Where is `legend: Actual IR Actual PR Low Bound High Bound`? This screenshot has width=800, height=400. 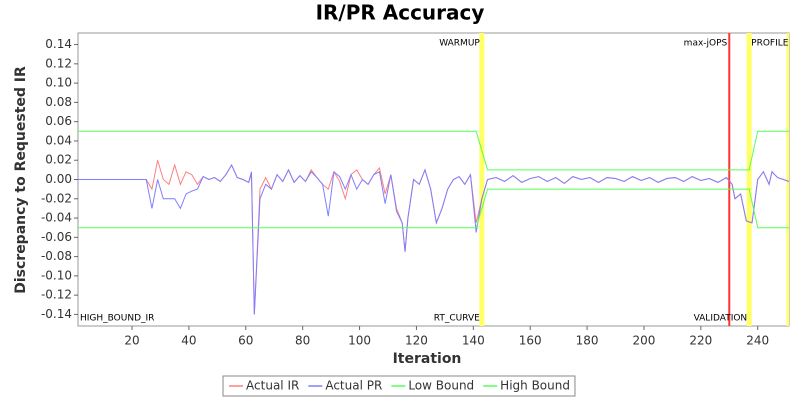
legend: Actual IR Actual PR Low Bound High Bound is located at coordinates (399, 386).